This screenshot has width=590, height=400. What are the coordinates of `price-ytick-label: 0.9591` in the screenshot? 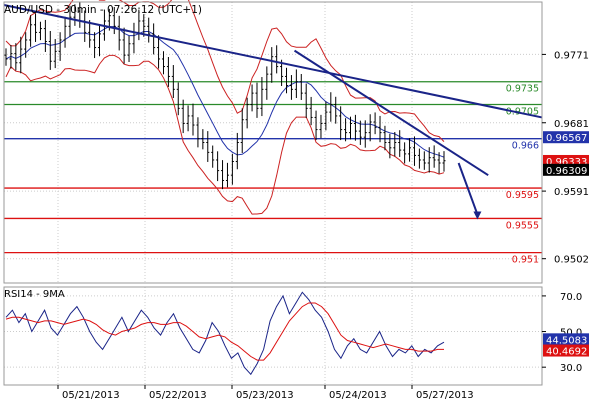 It's located at (571, 192).